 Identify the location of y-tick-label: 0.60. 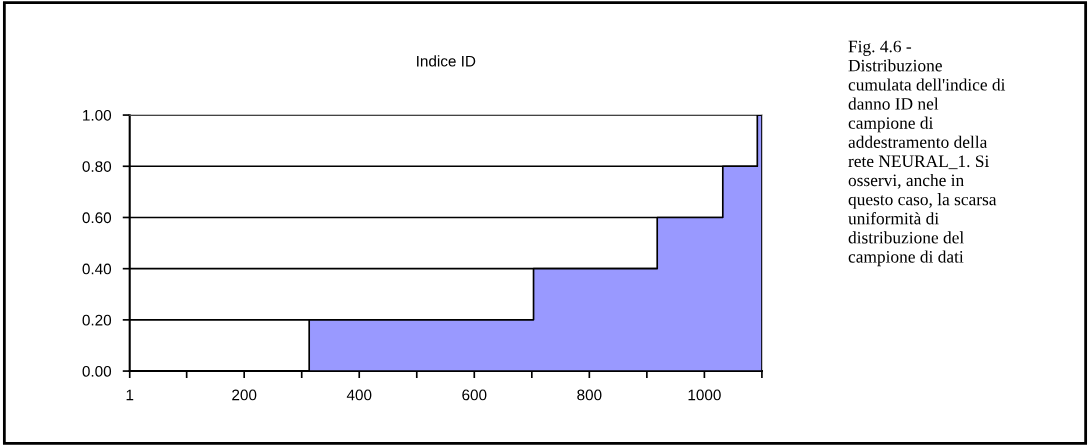
(97, 218).